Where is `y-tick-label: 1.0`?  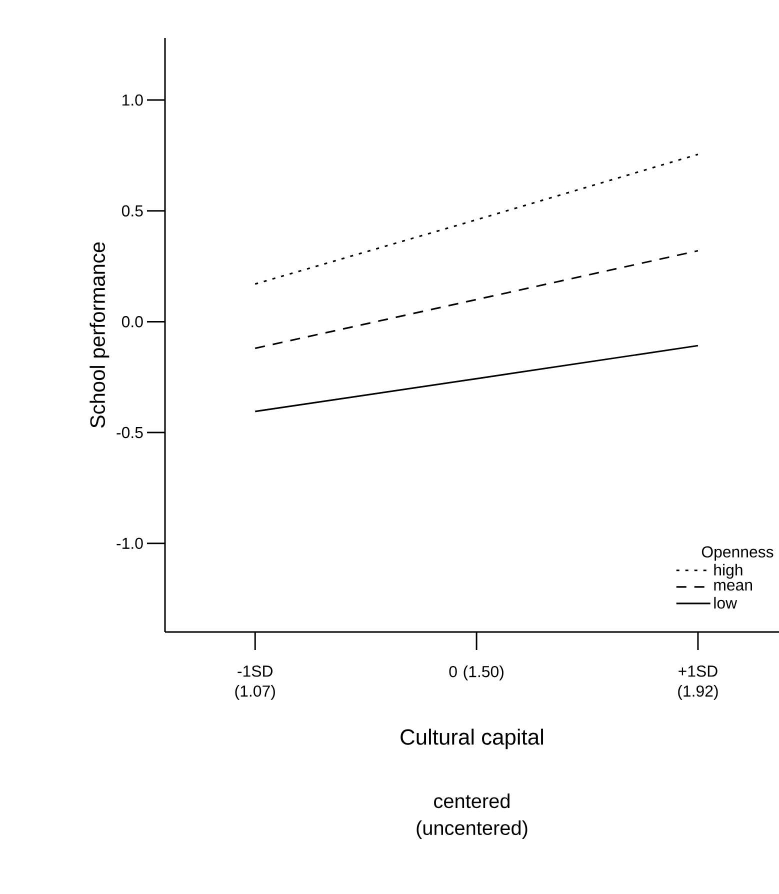 y-tick-label: 1.0 is located at coordinates (132, 100).